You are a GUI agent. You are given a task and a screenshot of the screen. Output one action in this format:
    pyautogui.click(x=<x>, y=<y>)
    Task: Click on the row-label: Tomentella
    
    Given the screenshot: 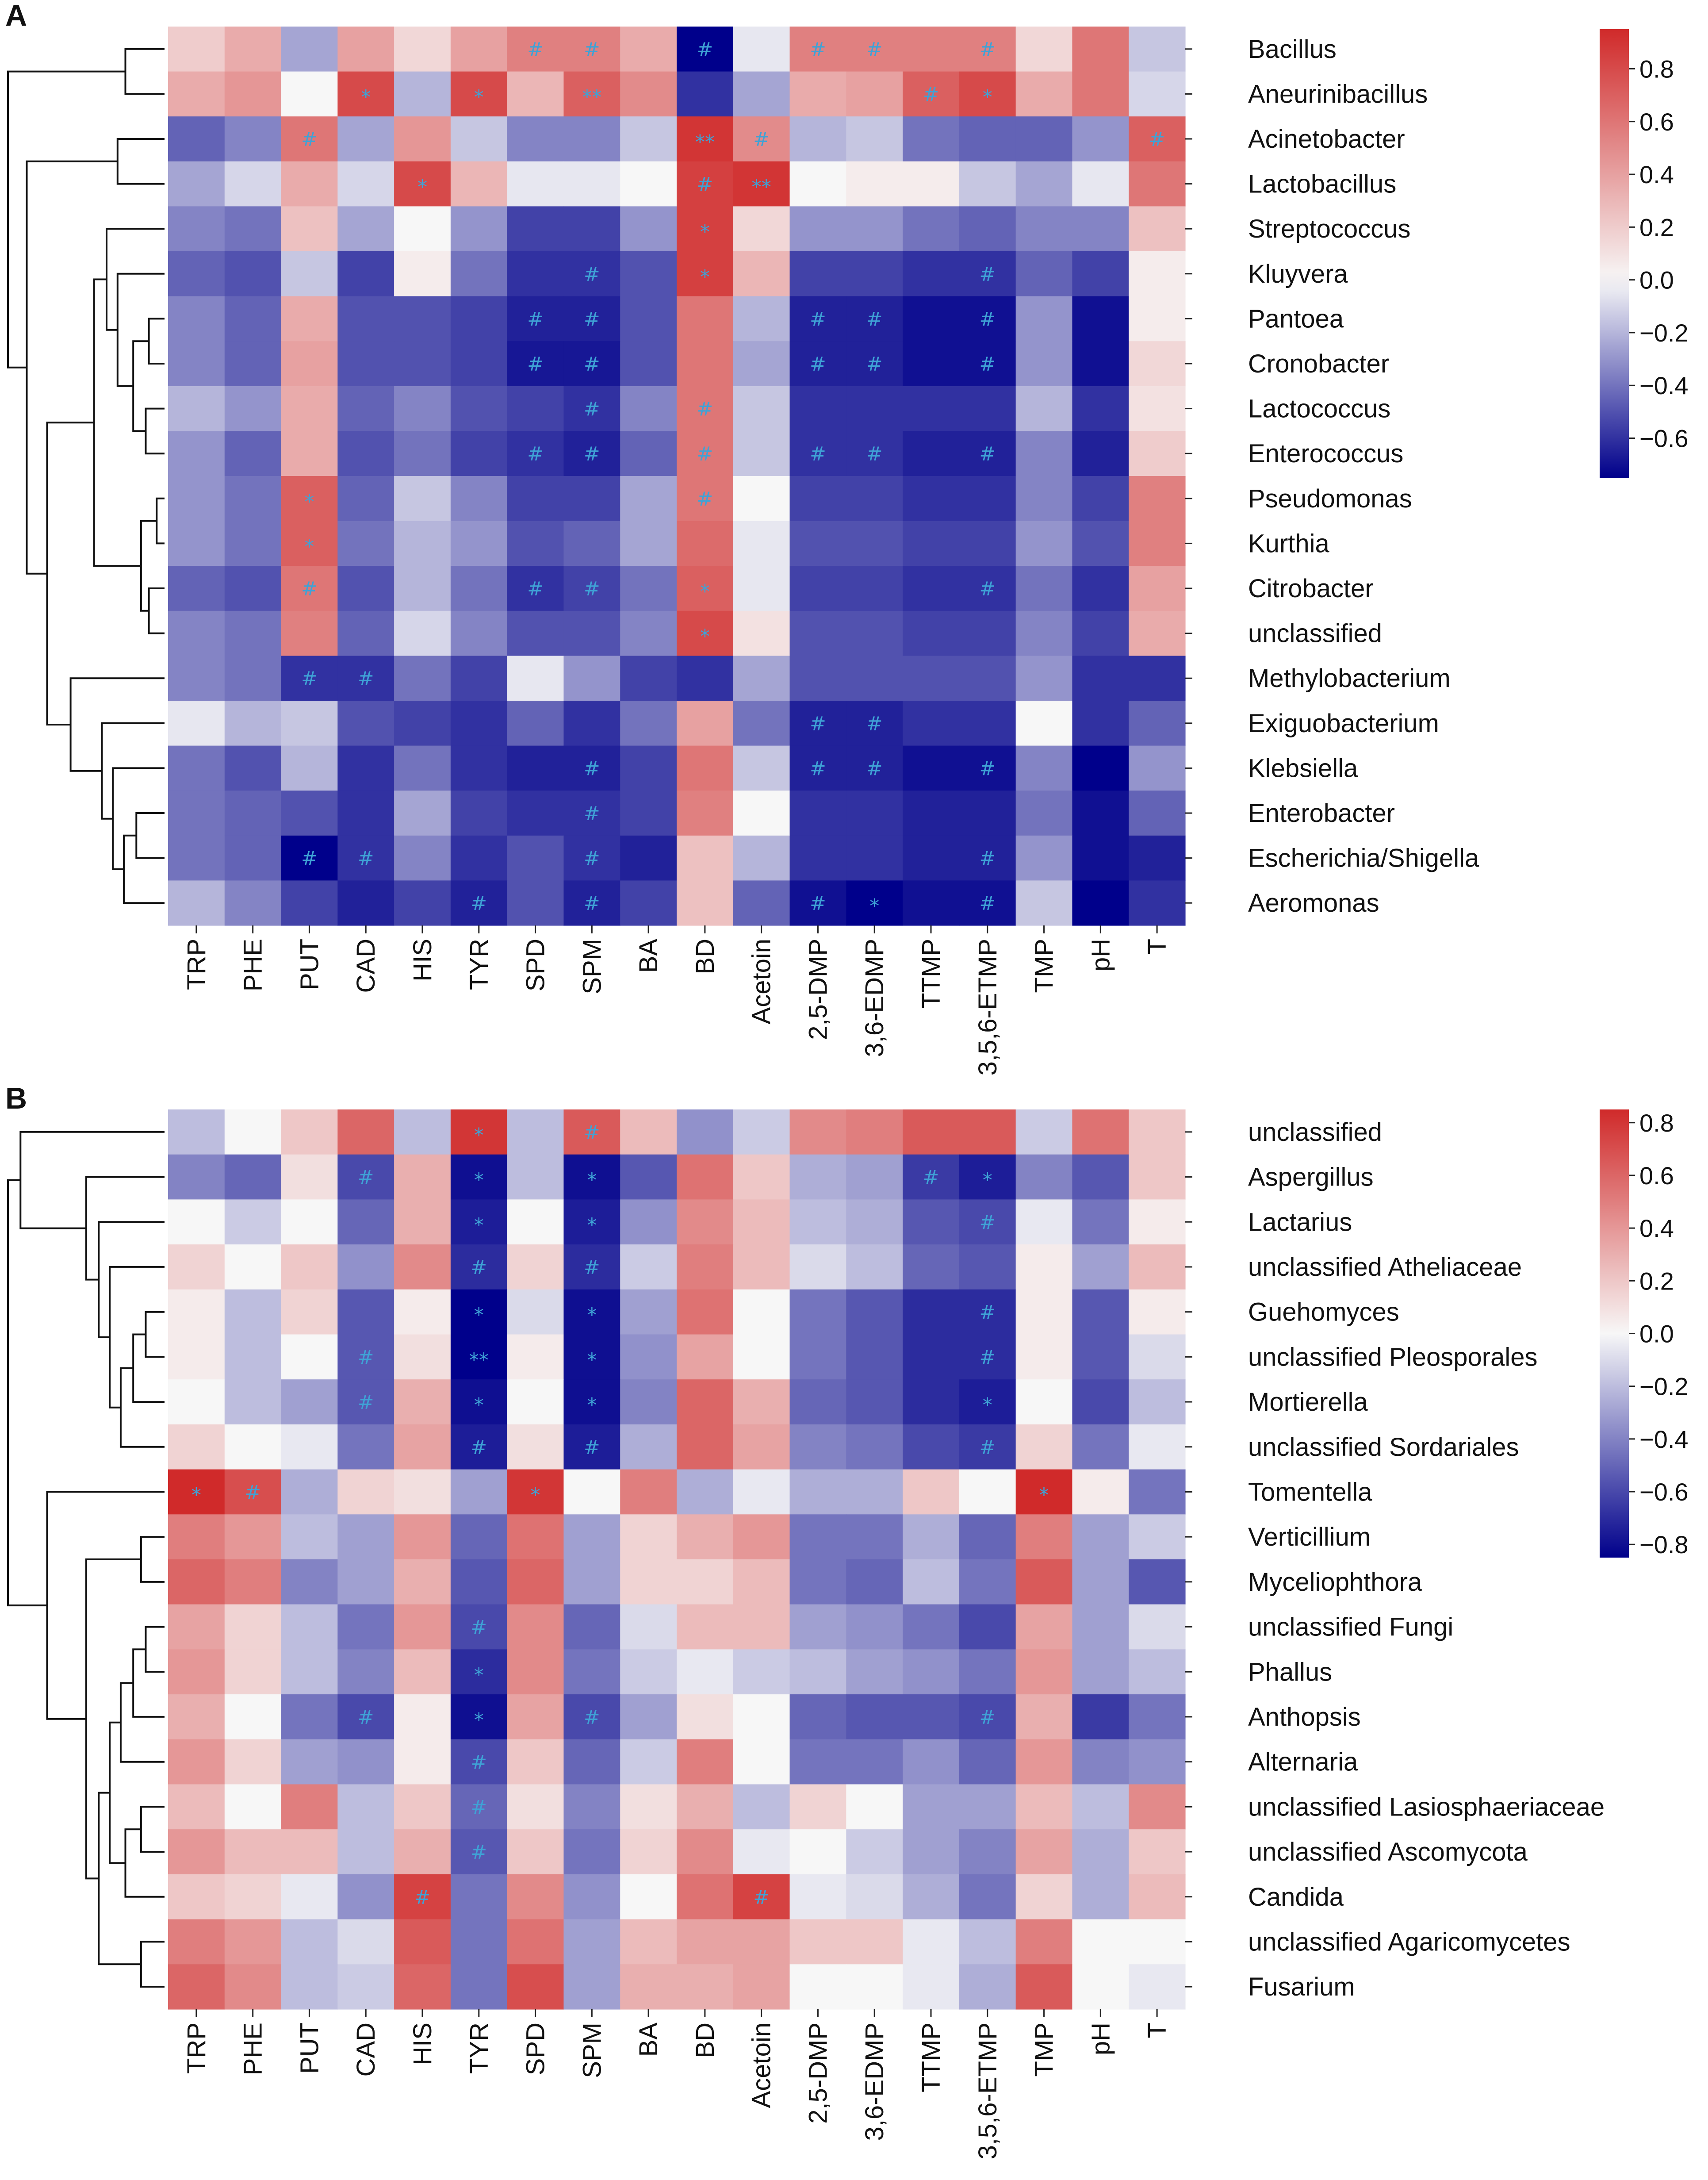 What is the action you would take?
    pyautogui.click(x=1310, y=1492)
    